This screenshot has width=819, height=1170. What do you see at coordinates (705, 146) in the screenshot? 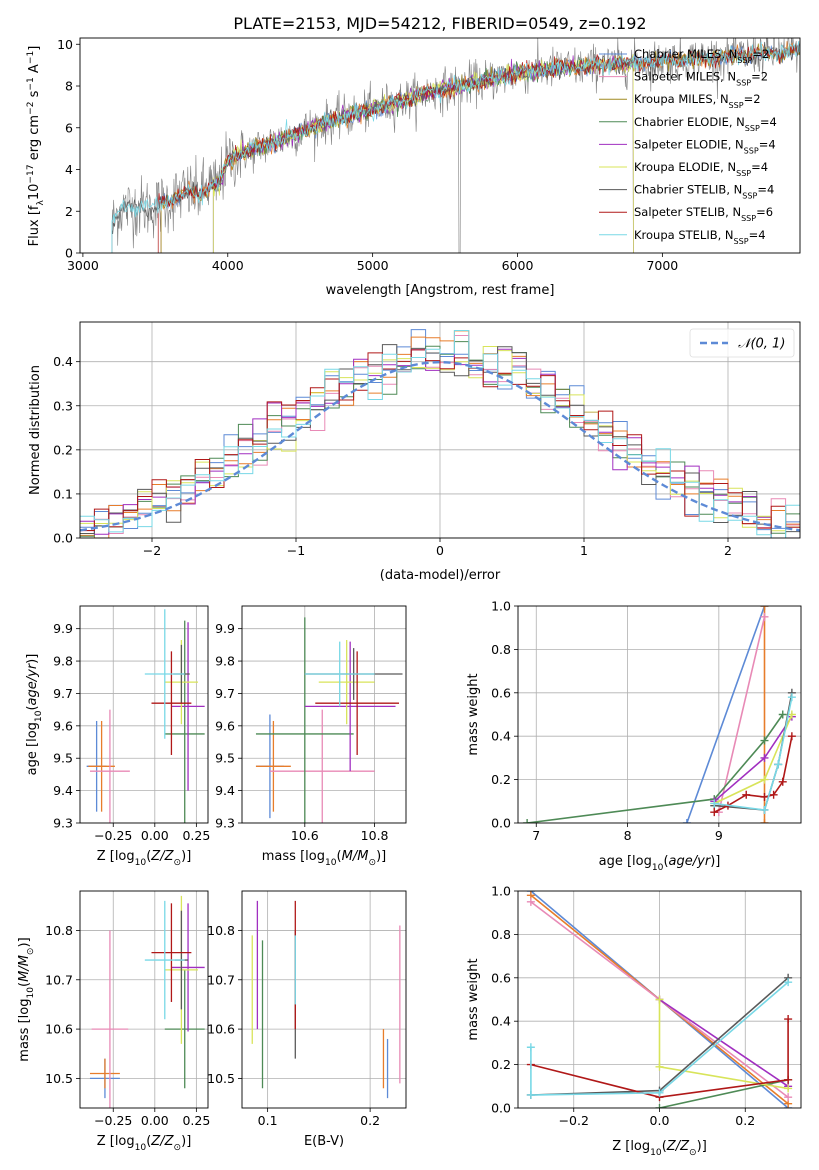
I see `legend-label: Salpeter ELODIE, NSSP=4` at bounding box center [705, 146].